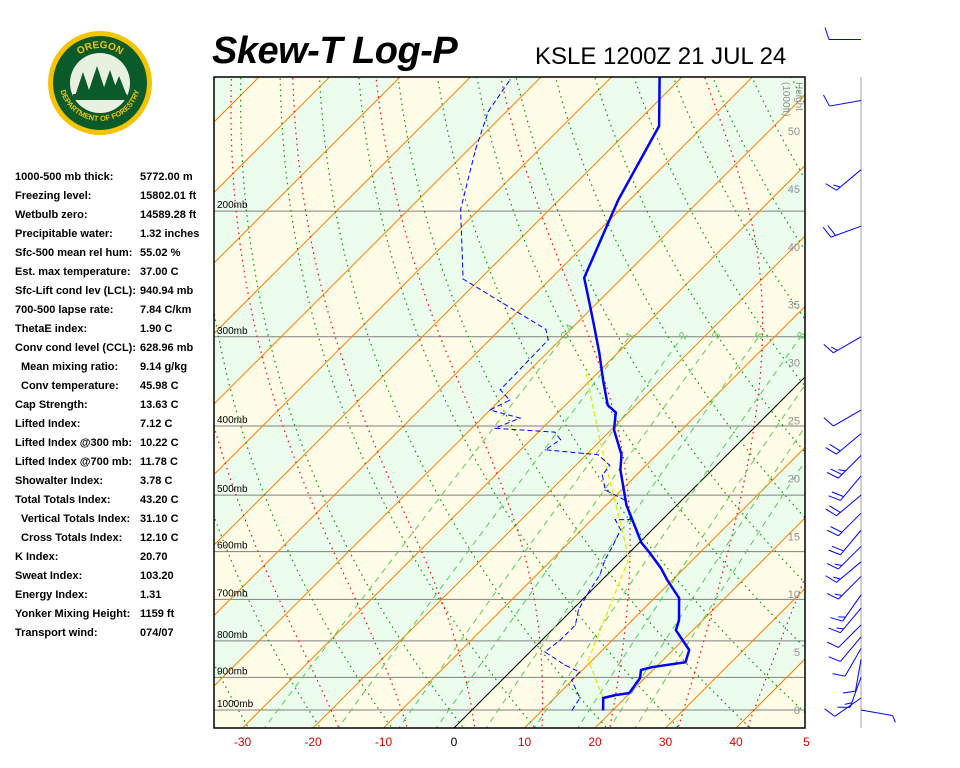 Image resolution: width=960 pixels, height=768 pixels. What do you see at coordinates (115, 519) in the screenshot?
I see `stat-row: Vertical Totals Index: 31.10 C` at bounding box center [115, 519].